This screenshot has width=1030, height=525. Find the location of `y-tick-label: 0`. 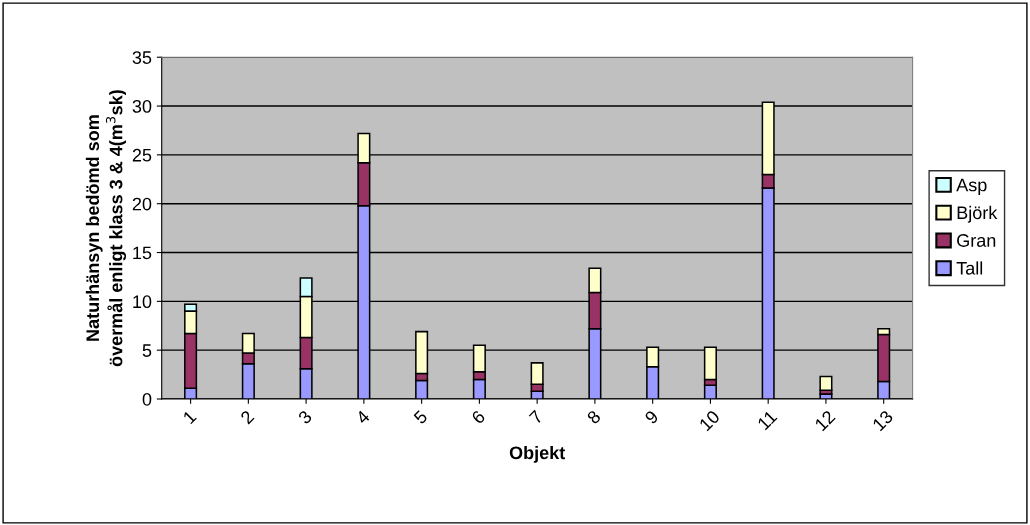

y-tick-label: 0 is located at coordinates (147, 399).